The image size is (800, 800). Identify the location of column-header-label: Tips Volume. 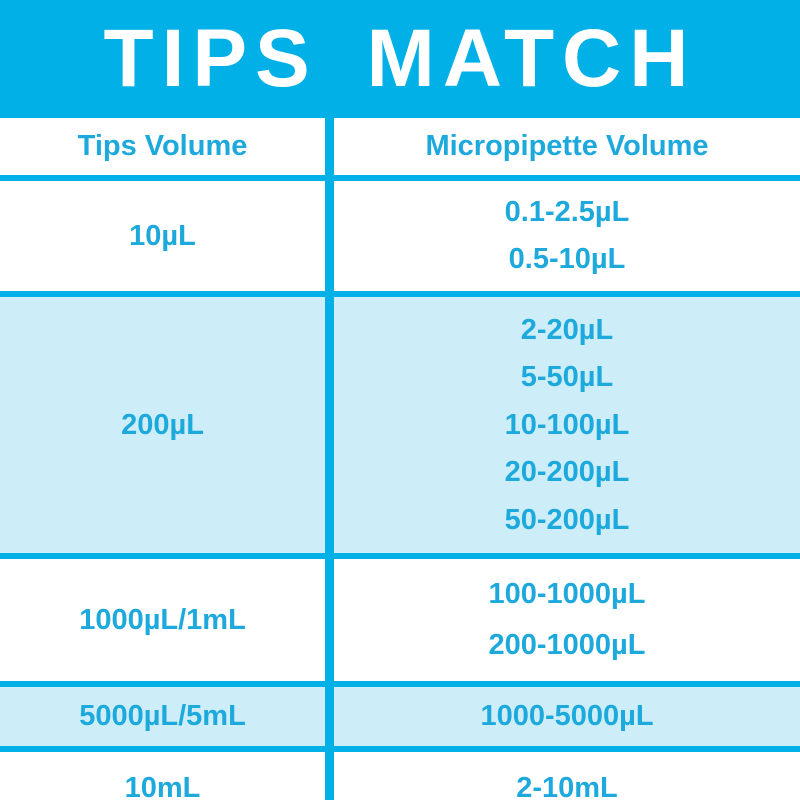
(162, 146).